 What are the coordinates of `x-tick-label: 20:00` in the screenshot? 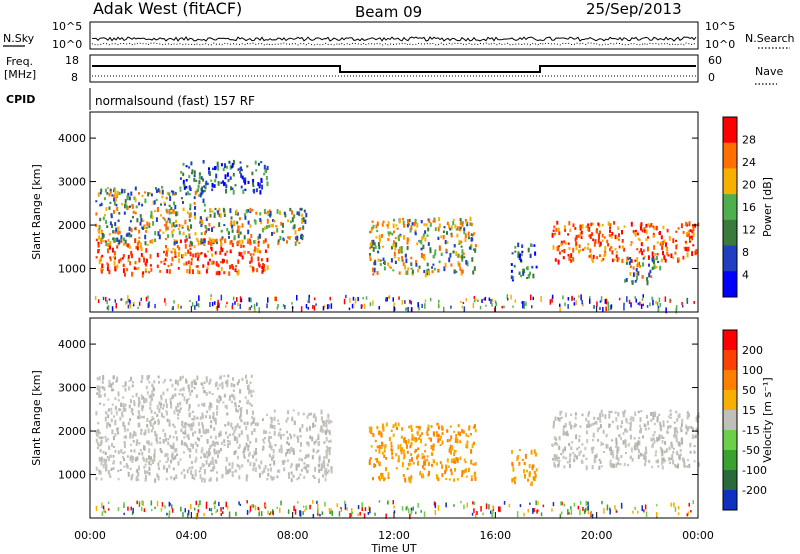 It's located at (597, 535).